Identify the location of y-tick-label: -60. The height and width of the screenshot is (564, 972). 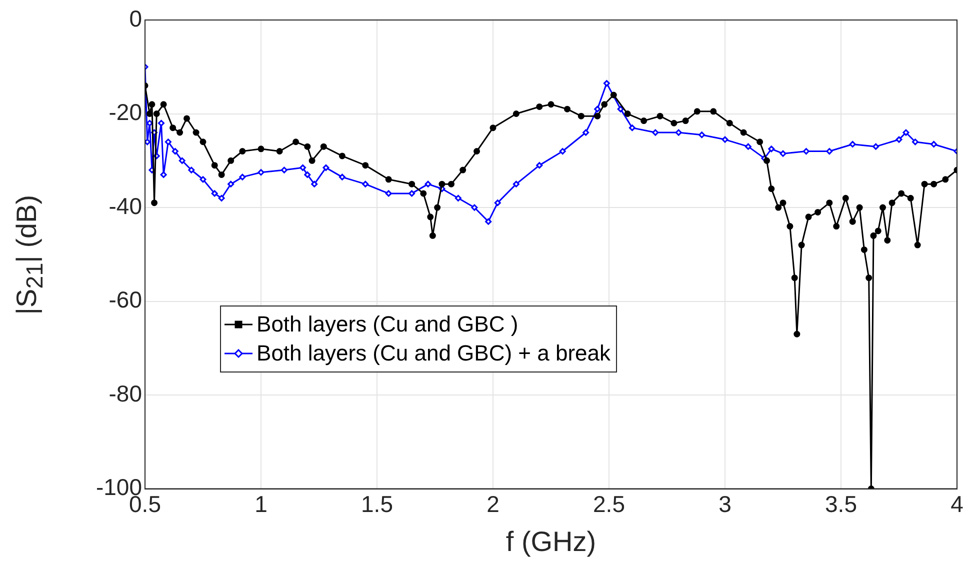
(125, 299).